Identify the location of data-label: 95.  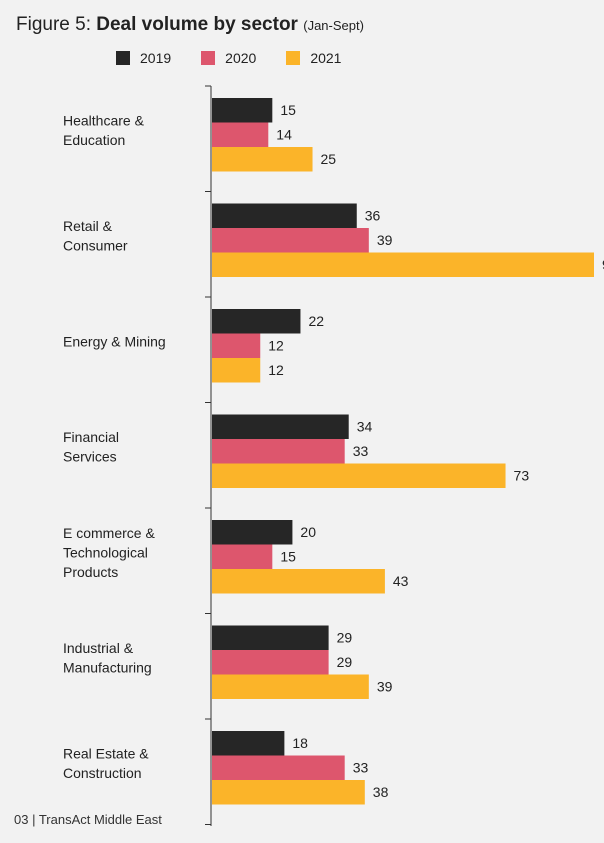
(603, 264).